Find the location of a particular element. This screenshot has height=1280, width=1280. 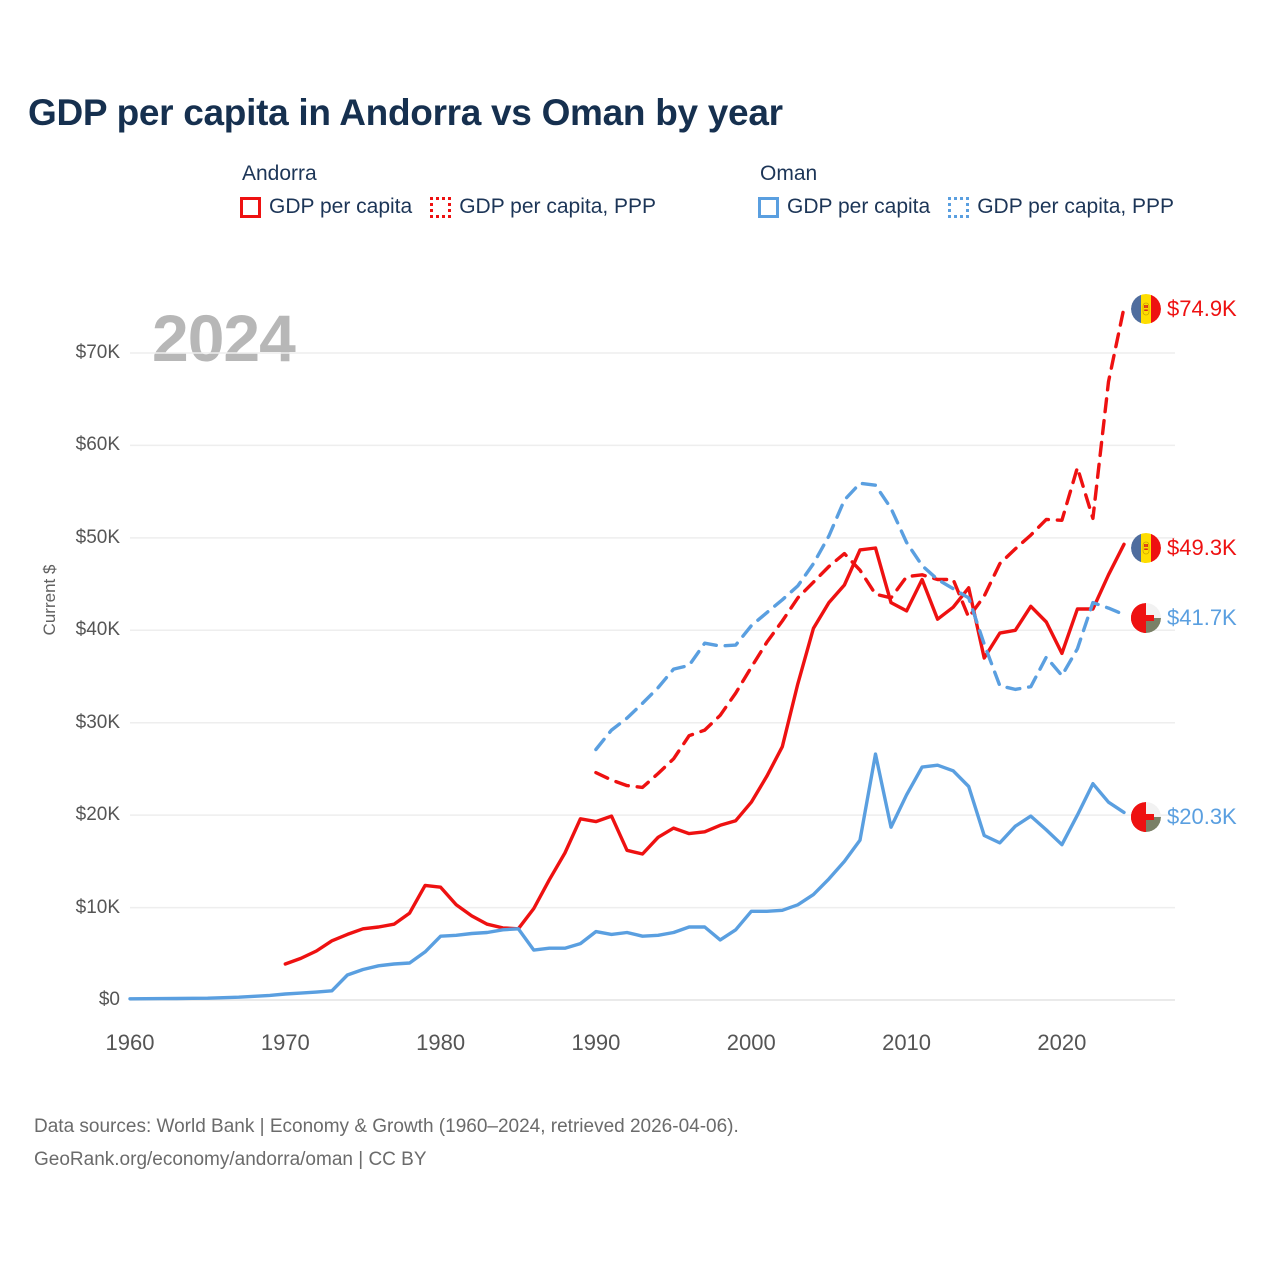

series-end-value: $41.7K is located at coordinates (1202, 617).